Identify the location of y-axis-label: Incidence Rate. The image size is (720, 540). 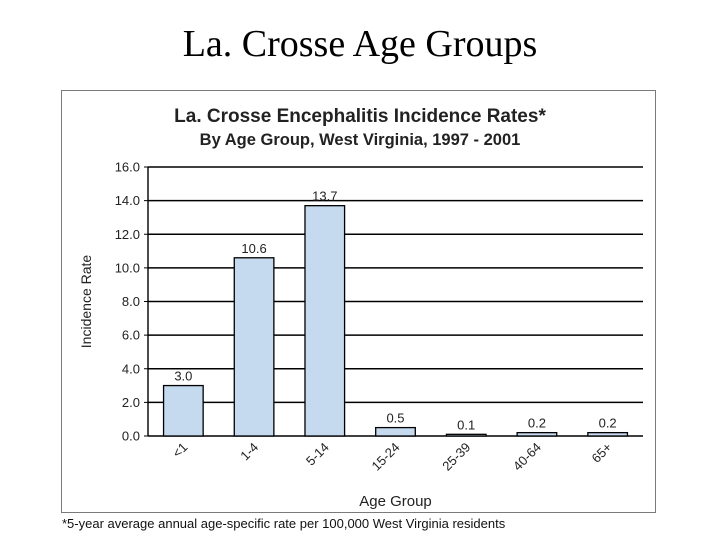
(86, 302).